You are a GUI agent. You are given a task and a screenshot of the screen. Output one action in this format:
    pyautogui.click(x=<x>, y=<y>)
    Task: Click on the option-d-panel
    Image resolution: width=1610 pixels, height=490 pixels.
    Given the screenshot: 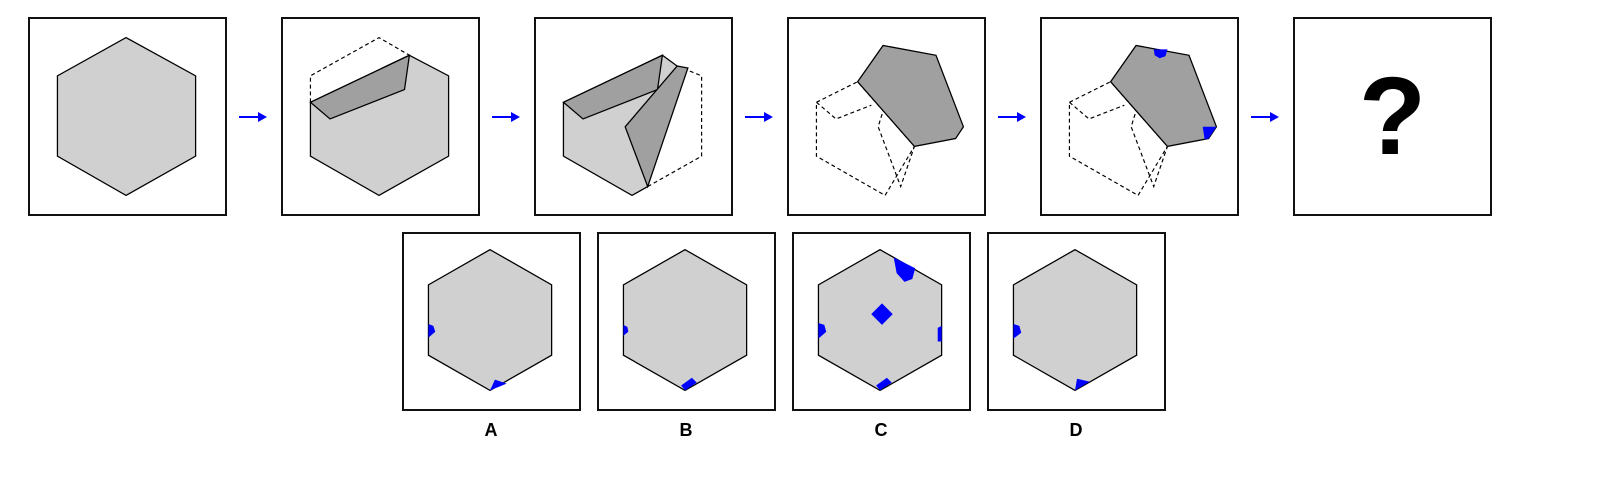 What is the action you would take?
    pyautogui.click(x=1076, y=321)
    